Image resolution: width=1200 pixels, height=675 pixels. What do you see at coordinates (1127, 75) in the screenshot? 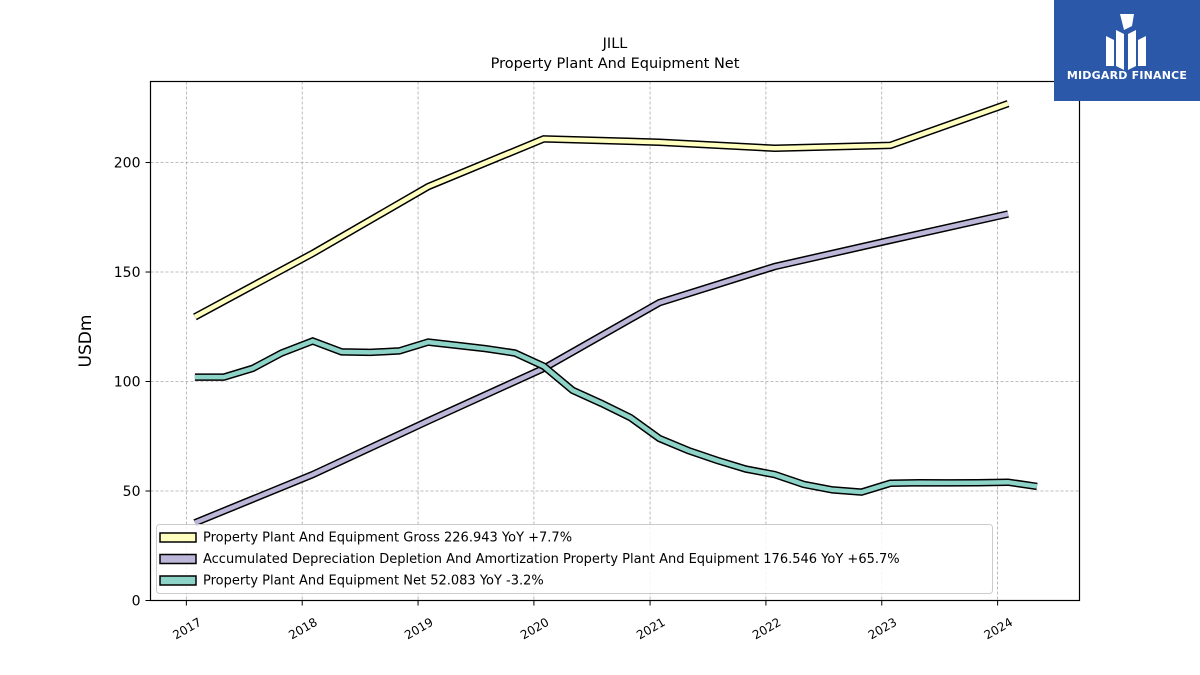
I see `logo-text: MIDGARD FINANCE` at bounding box center [1127, 75].